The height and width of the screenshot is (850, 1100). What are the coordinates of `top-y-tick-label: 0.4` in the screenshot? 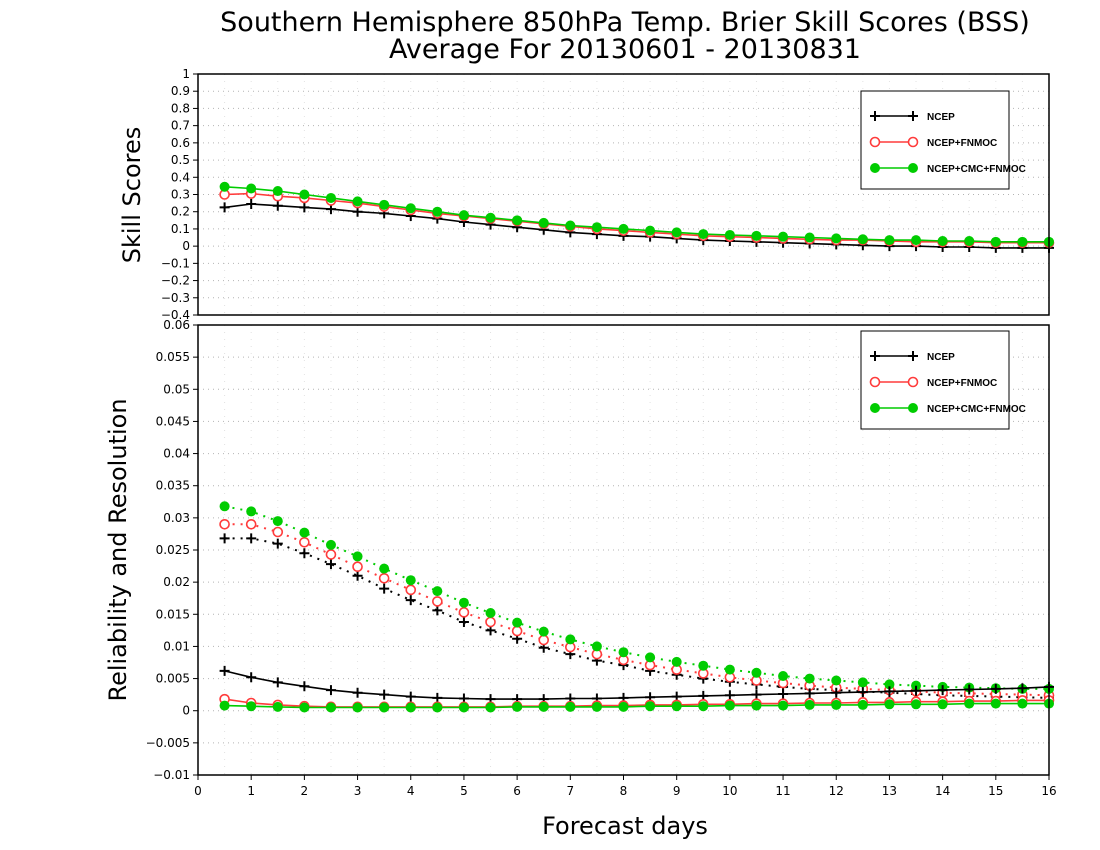 It's located at (180, 177).